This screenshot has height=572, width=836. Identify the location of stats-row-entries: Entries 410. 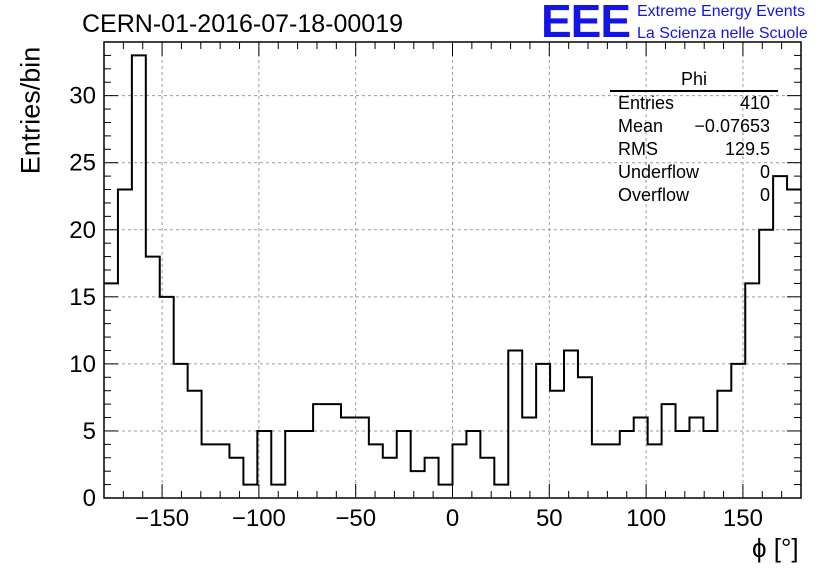
(694, 103).